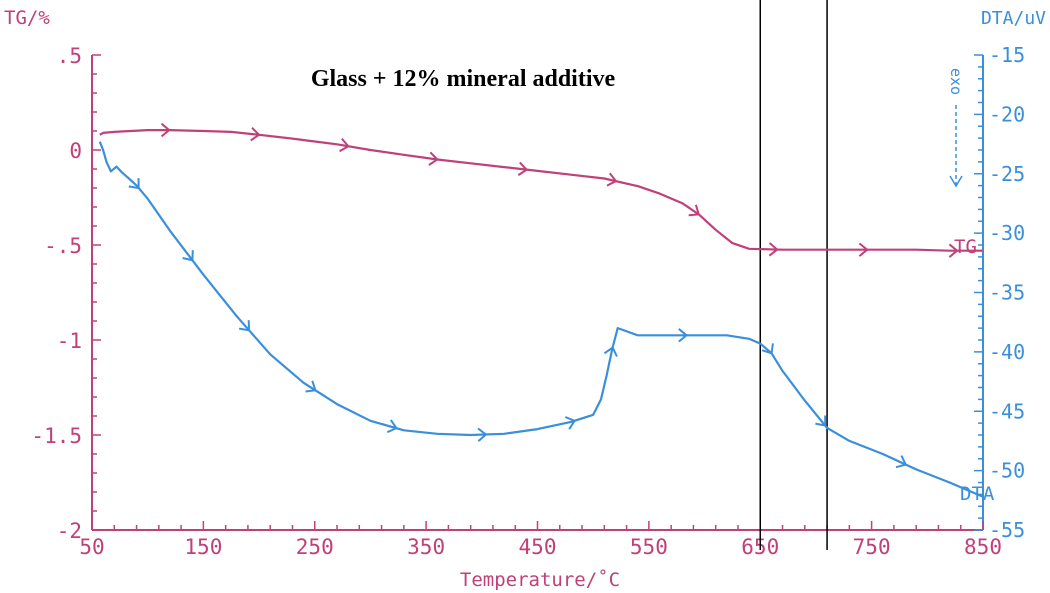 The height and width of the screenshot is (593, 1050). Describe the element at coordinates (91, 547) in the screenshot. I see `x-tick-label: 50` at that location.